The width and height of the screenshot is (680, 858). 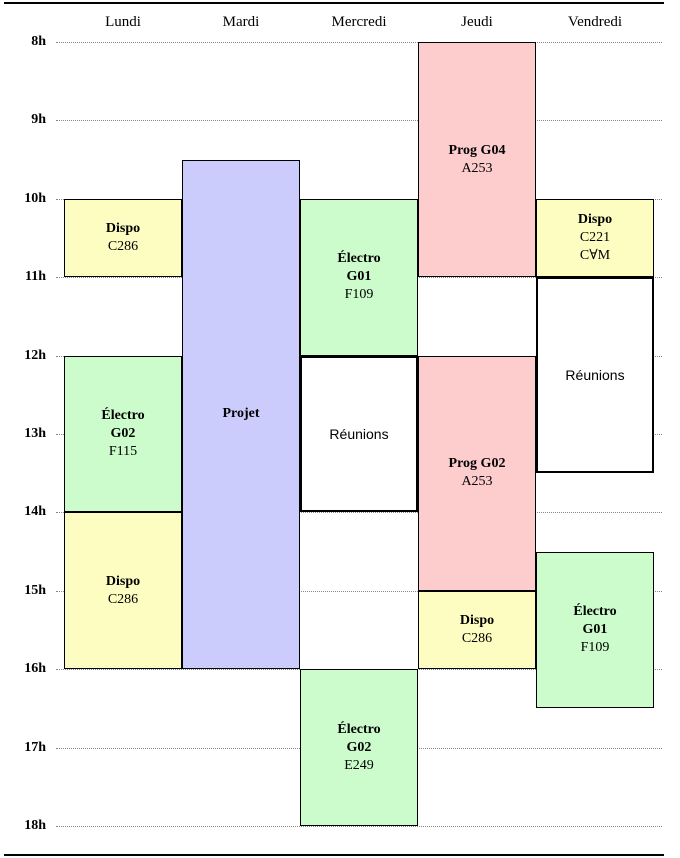 What do you see at coordinates (23, 752) in the screenshot?
I see `hour-label: 17h` at bounding box center [23, 752].